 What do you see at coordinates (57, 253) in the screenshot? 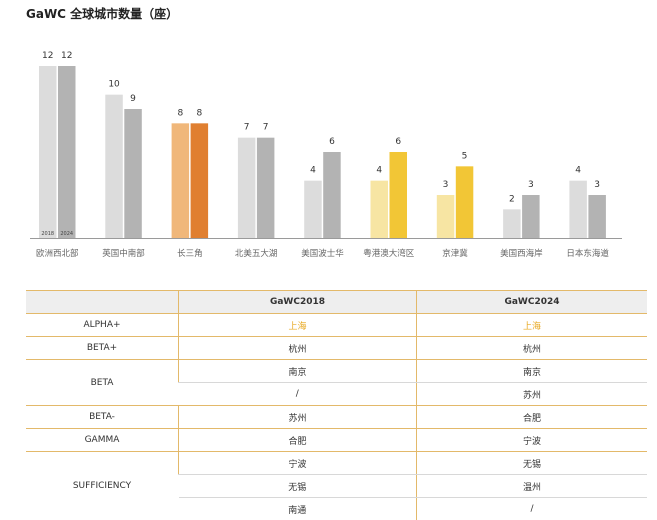
I see `category-label-0: 欧洲西北部` at bounding box center [57, 253].